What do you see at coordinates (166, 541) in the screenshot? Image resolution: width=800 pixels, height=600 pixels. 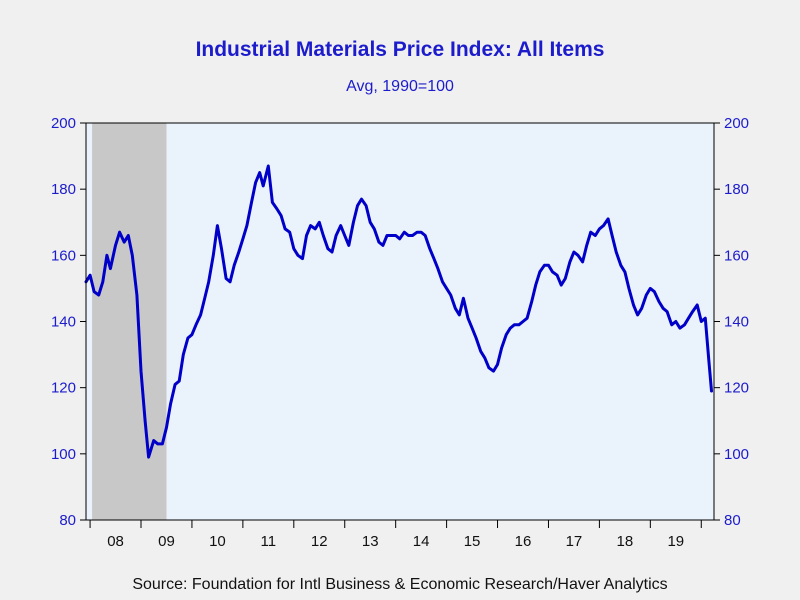 I see `x-tick-label: 09` at bounding box center [166, 541].